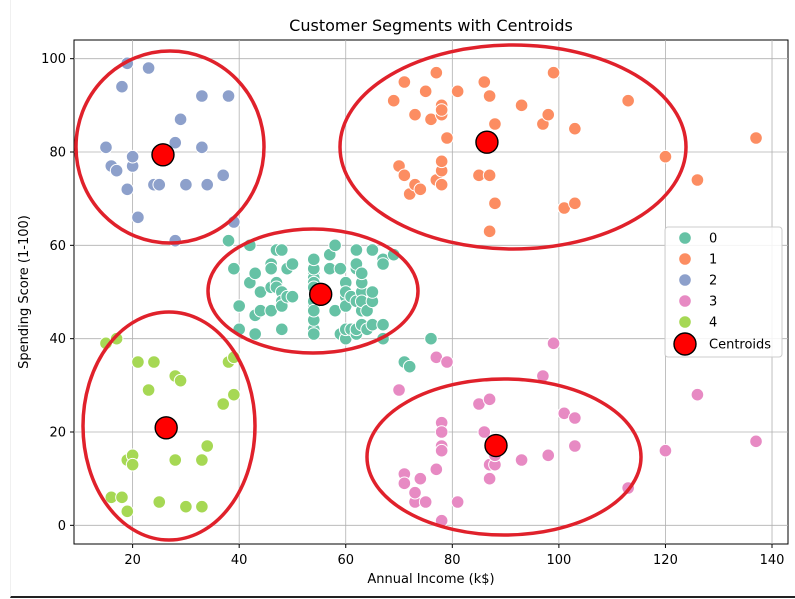  Describe the element at coordinates (713, 239) in the screenshot. I see `legend-label-0: 0` at that location.